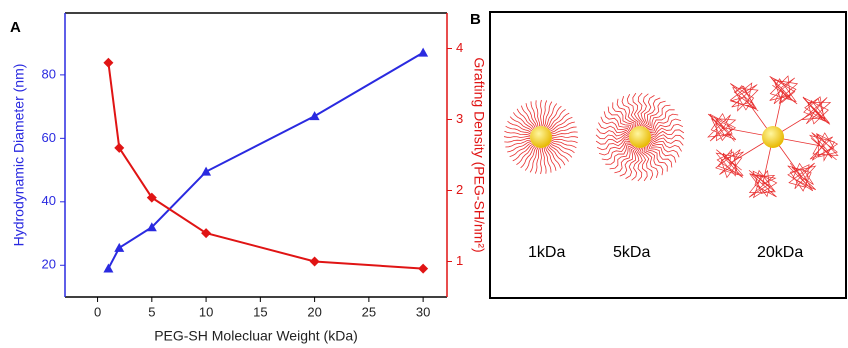 This screenshot has width=848, height=348. Describe the element at coordinates (206, 311) in the screenshot. I see `x-tick-label: 10` at that location.